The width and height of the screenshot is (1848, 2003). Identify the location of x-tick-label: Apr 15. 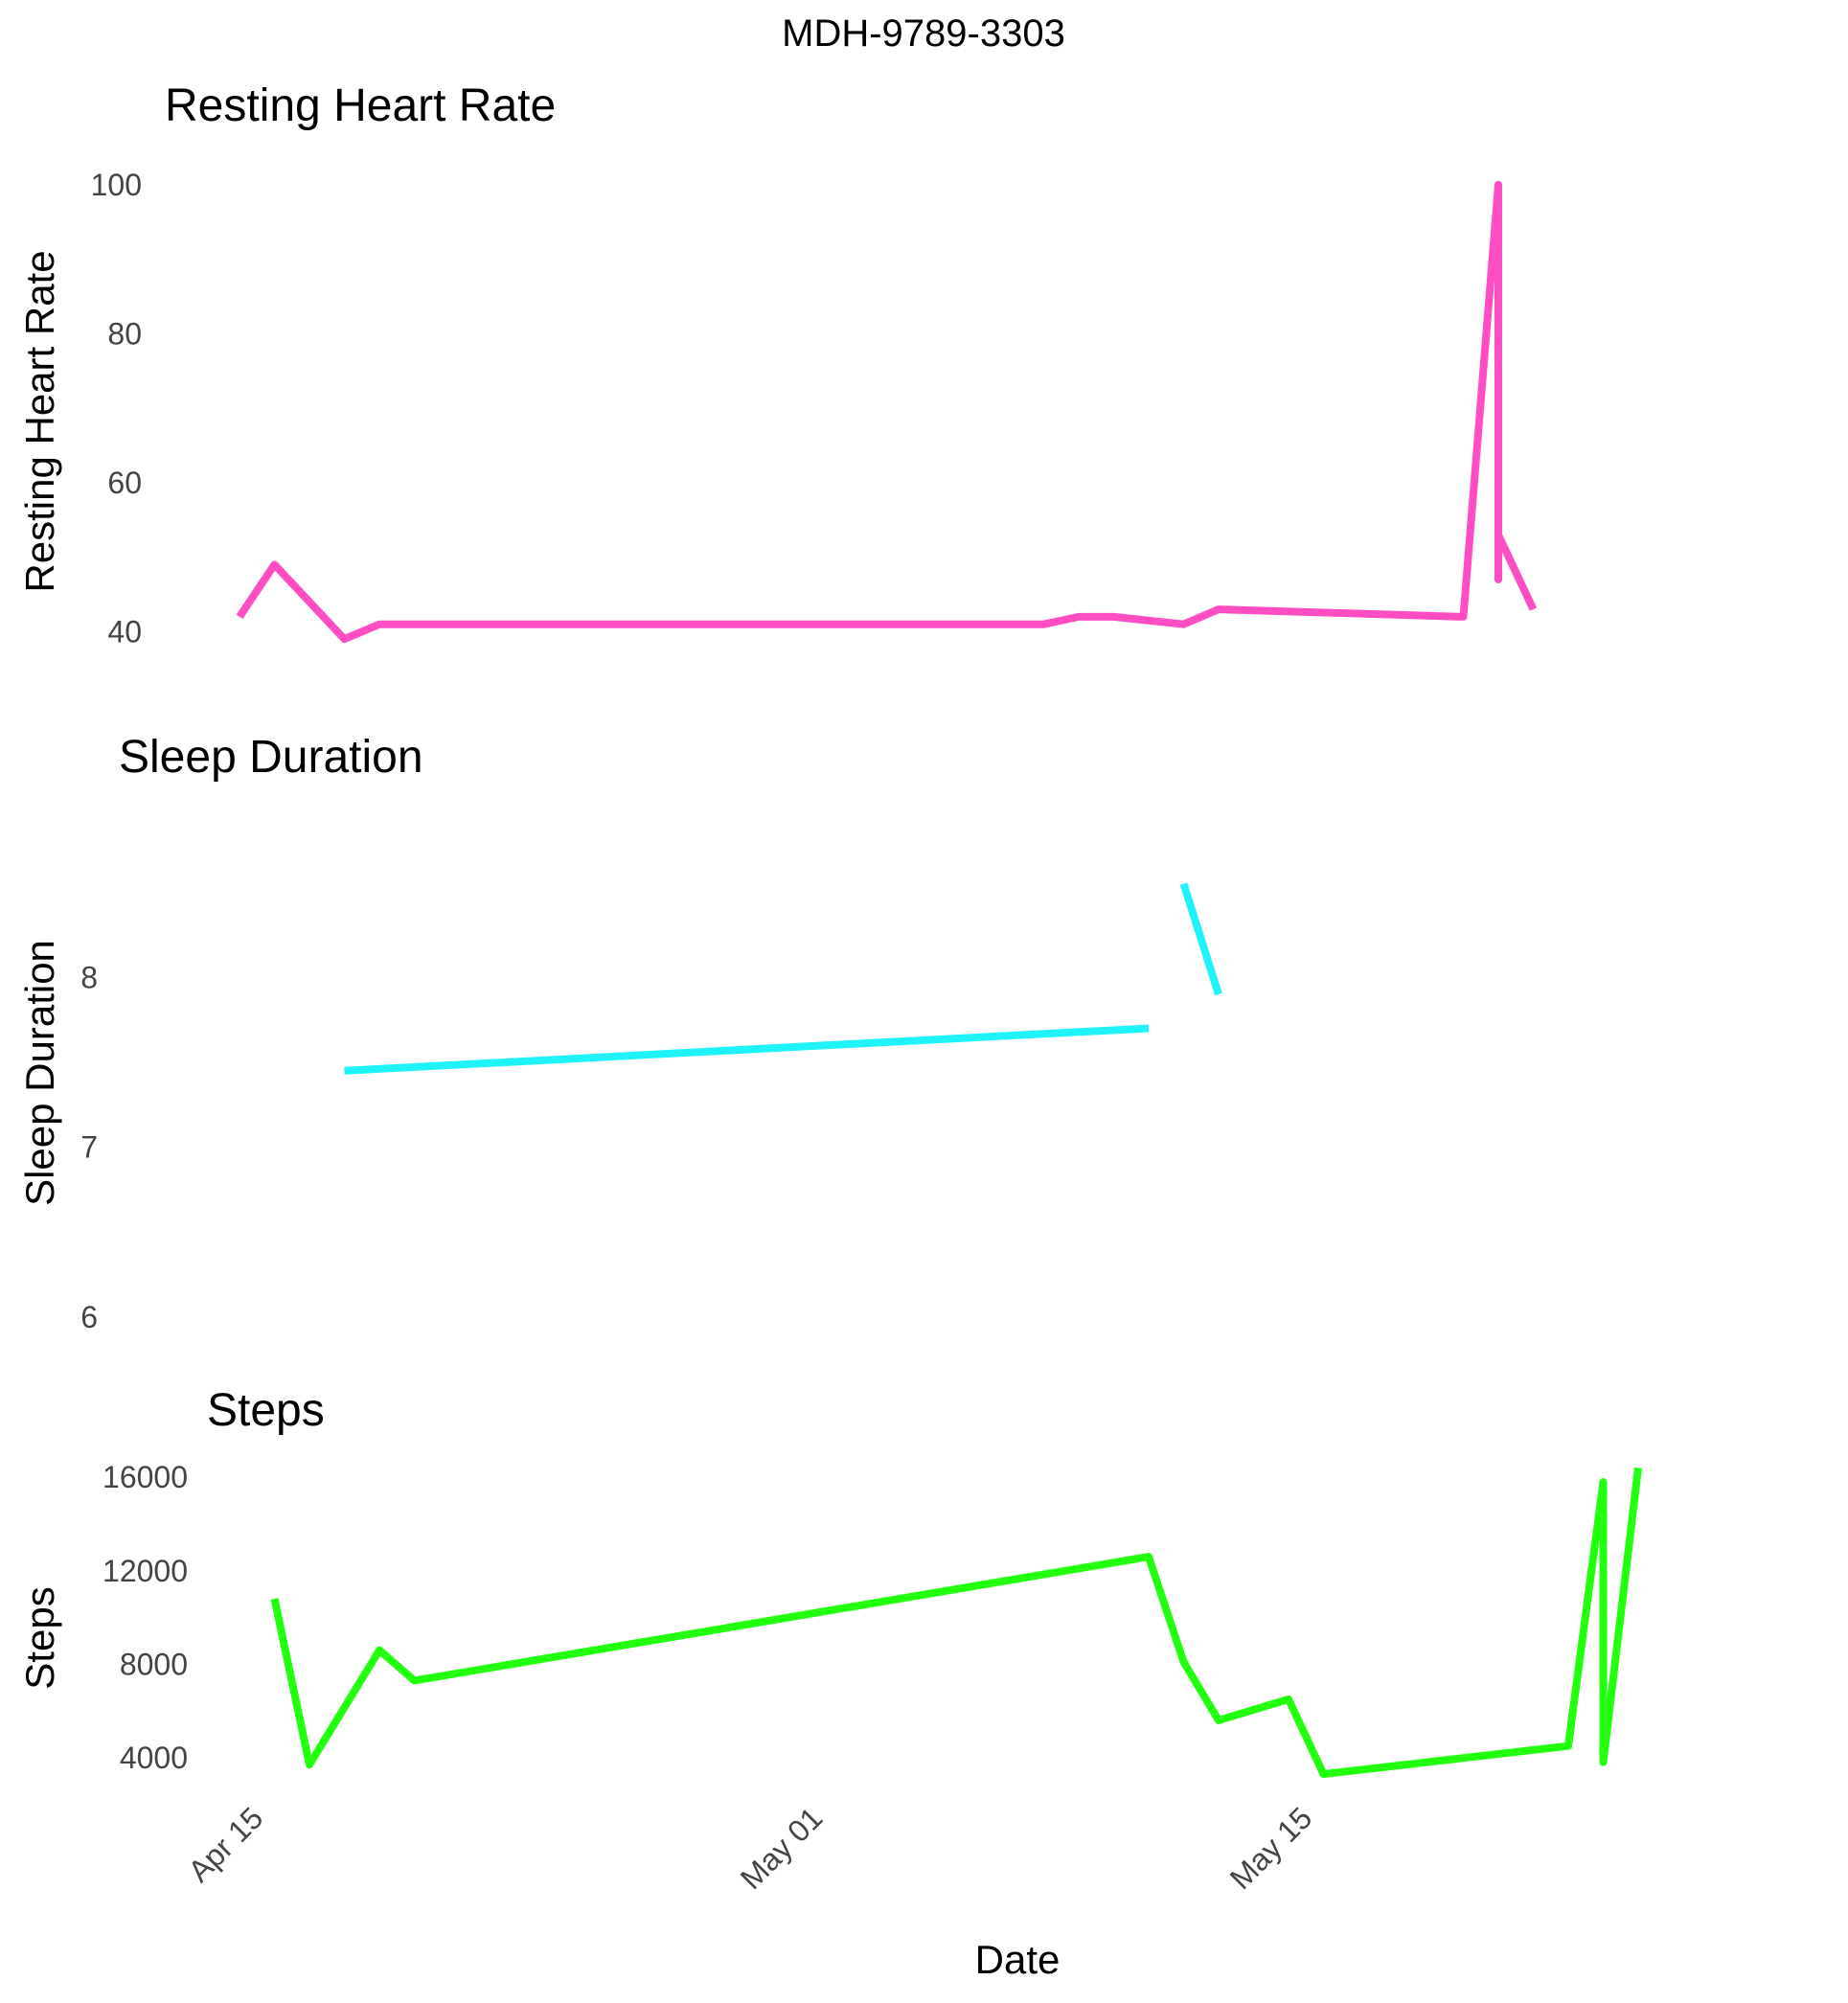
(225, 1844).